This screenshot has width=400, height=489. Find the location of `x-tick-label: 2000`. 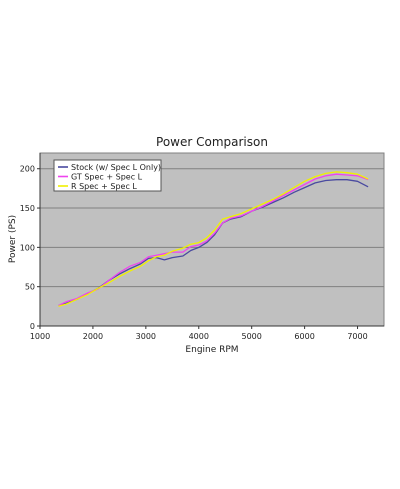

x-tick-label: 2000 is located at coordinates (93, 336).